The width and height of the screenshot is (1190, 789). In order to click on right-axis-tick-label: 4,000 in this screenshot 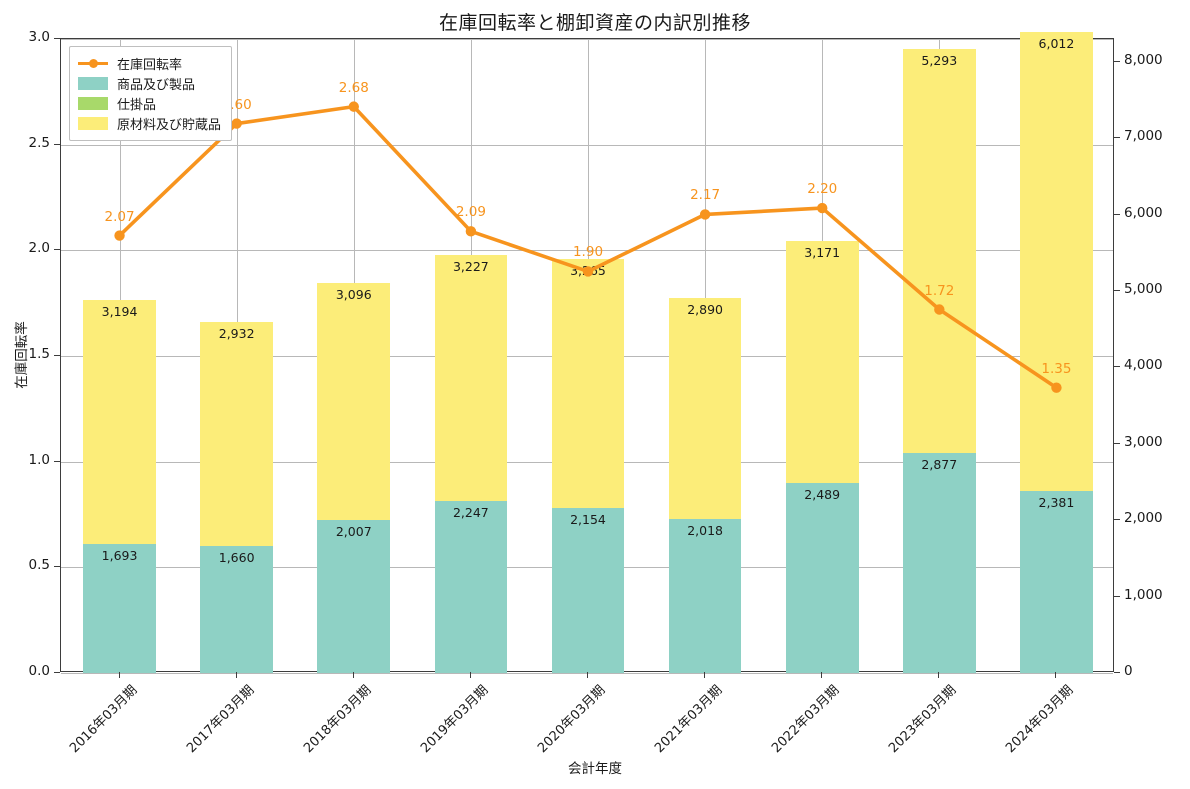, I will do `click(1143, 365)`.